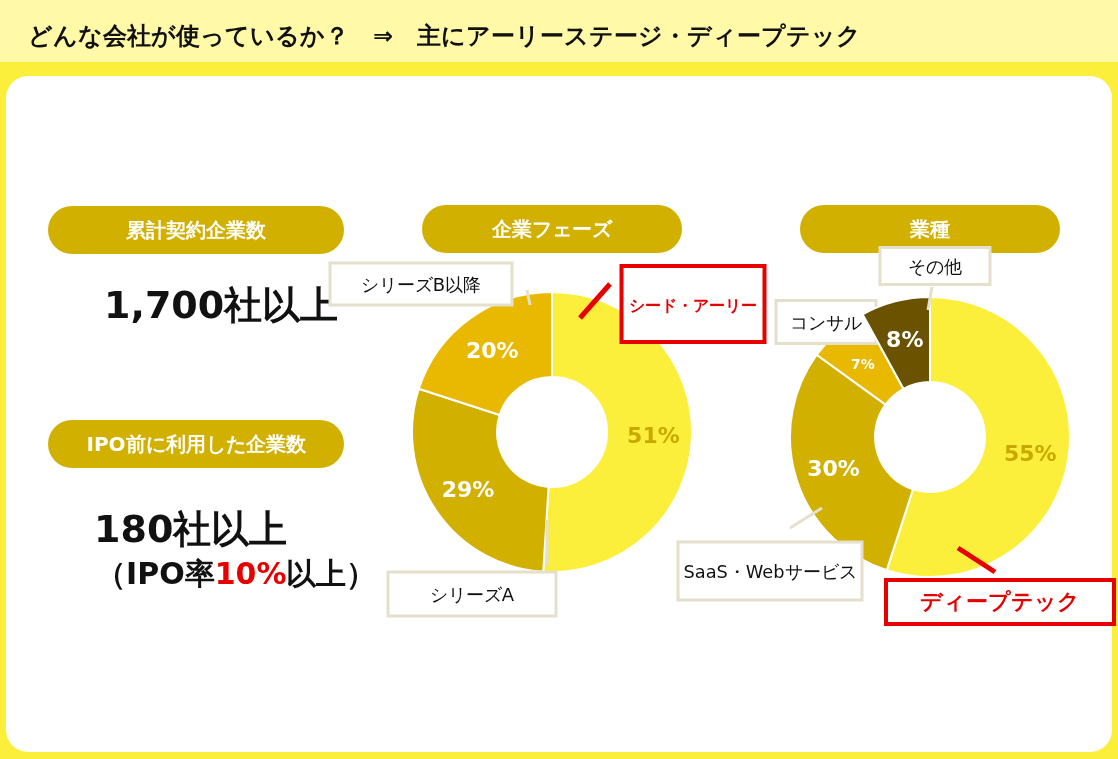 The image size is (1118, 759). I want to click on slice-label: その他, so click(935, 266).